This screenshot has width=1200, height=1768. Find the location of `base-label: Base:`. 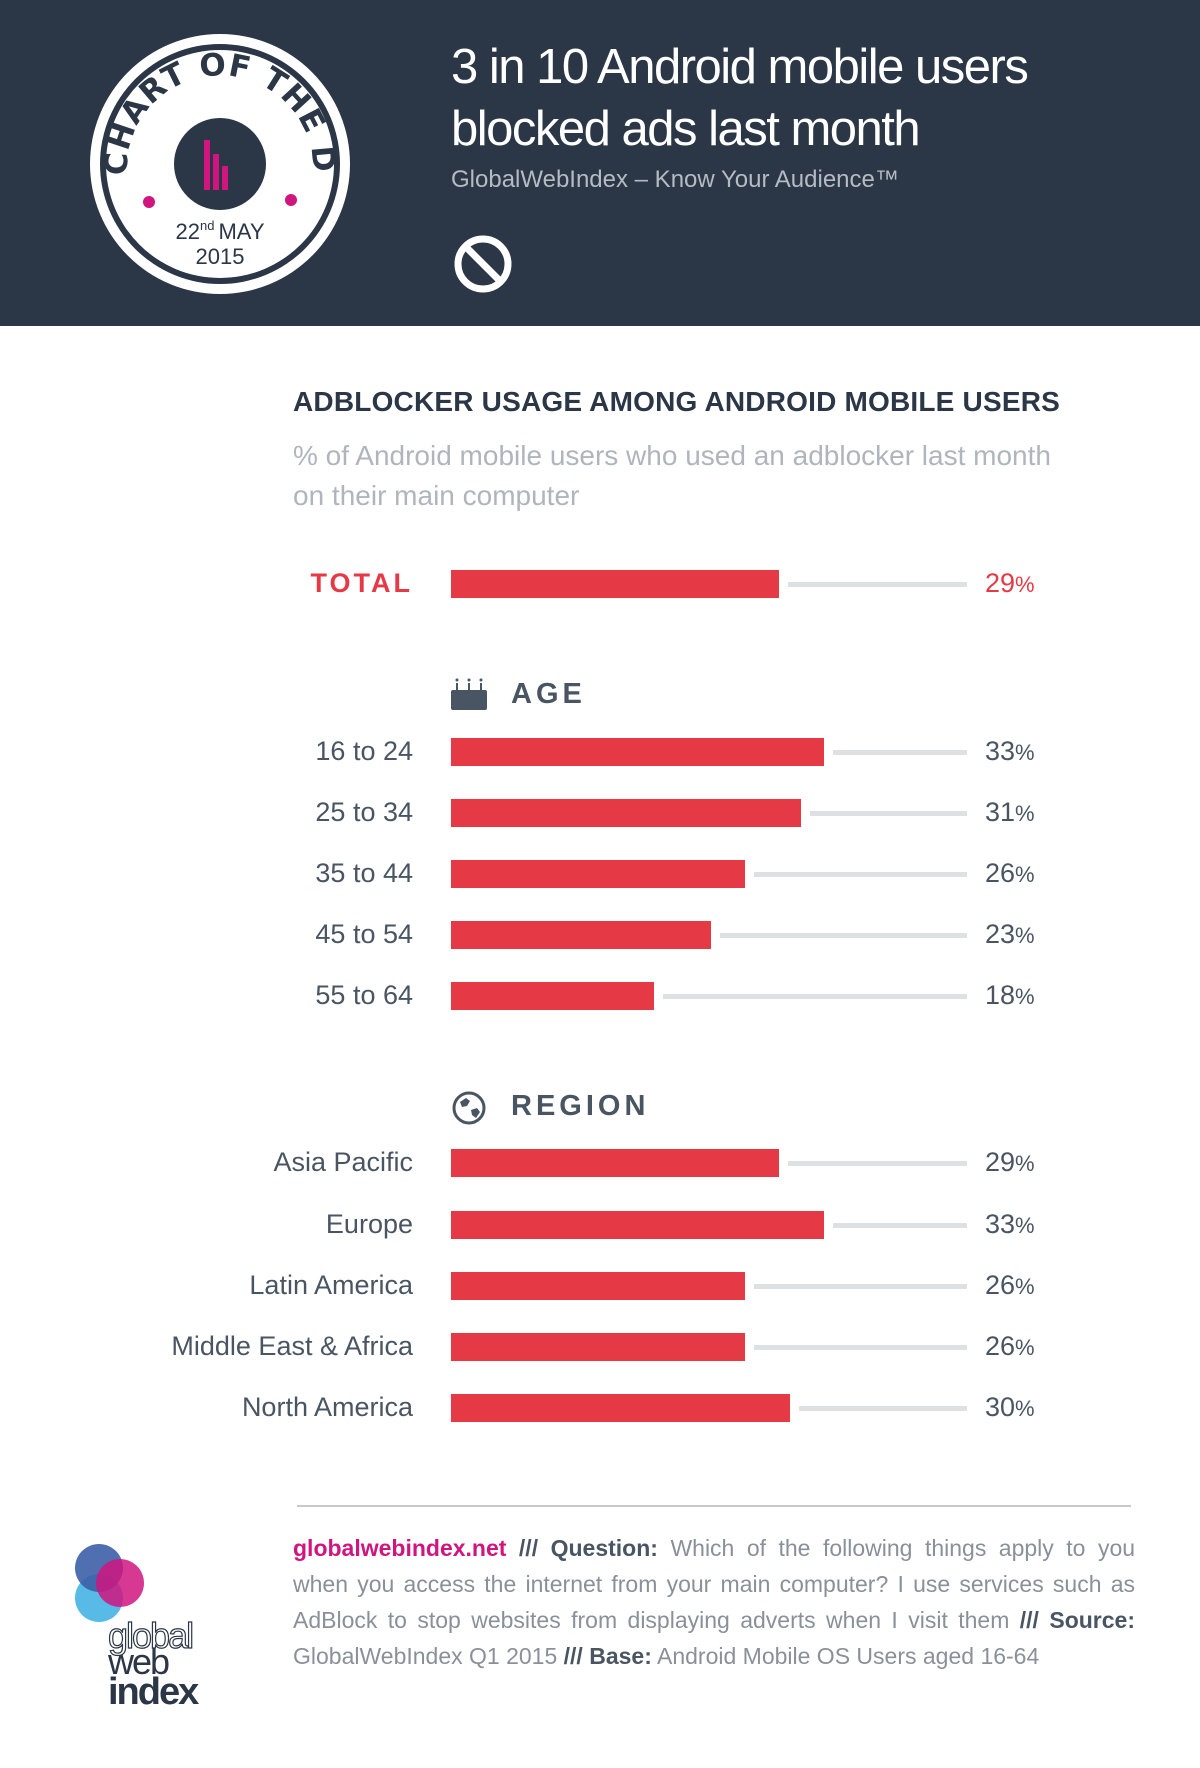

base-label: Base: is located at coordinates (620, 1656).